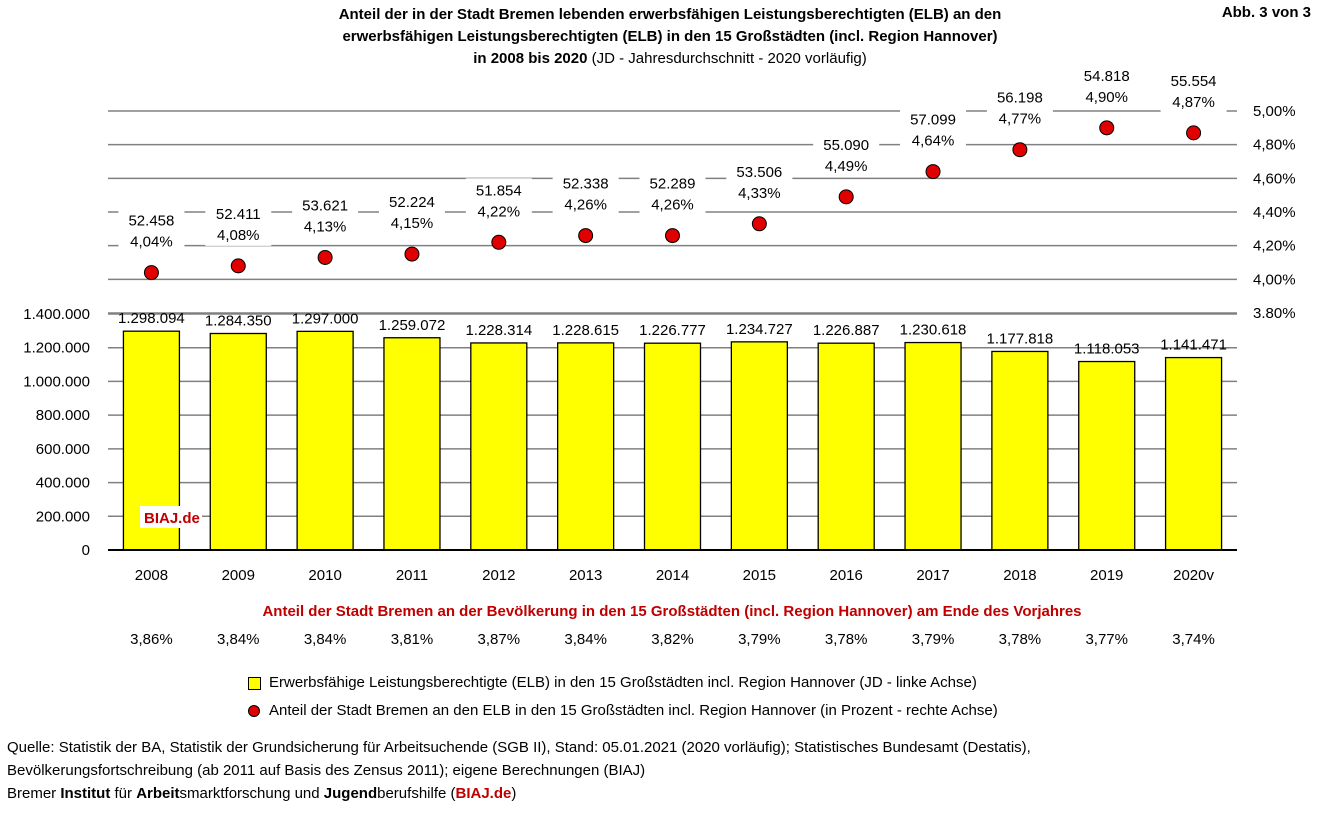 This screenshot has width=1321, height=815. I want to click on x-tick-label: 2008, so click(151, 575).